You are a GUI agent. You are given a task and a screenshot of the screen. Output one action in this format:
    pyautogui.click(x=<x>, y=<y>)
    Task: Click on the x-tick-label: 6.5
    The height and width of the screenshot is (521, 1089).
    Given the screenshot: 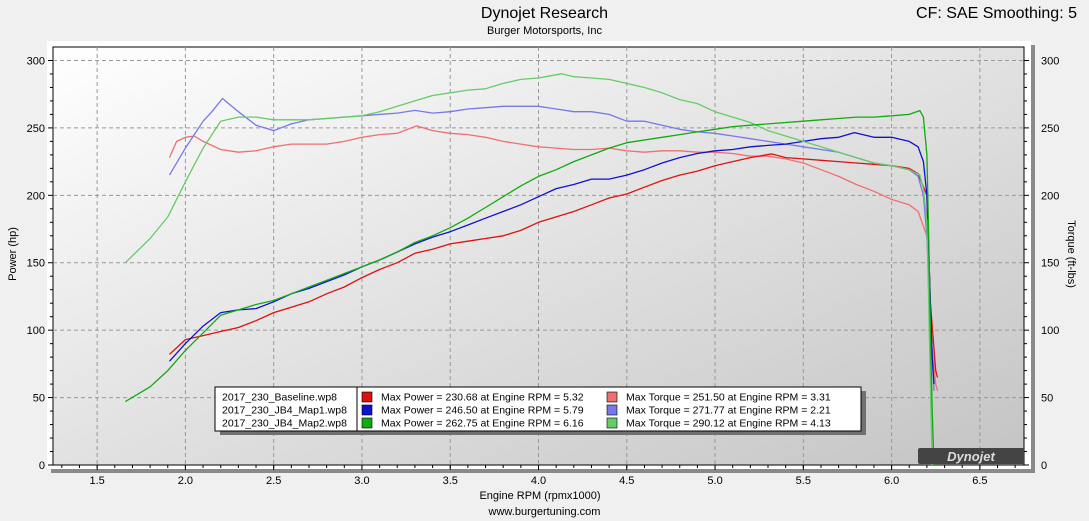 What is the action you would take?
    pyautogui.click(x=979, y=481)
    